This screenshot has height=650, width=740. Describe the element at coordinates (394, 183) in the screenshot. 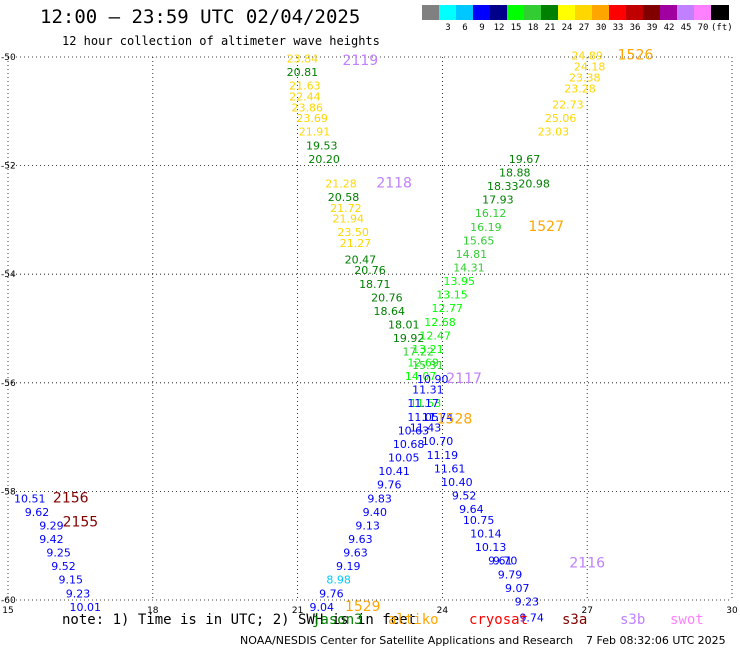

I see `track-pass-label: 2118` at that location.